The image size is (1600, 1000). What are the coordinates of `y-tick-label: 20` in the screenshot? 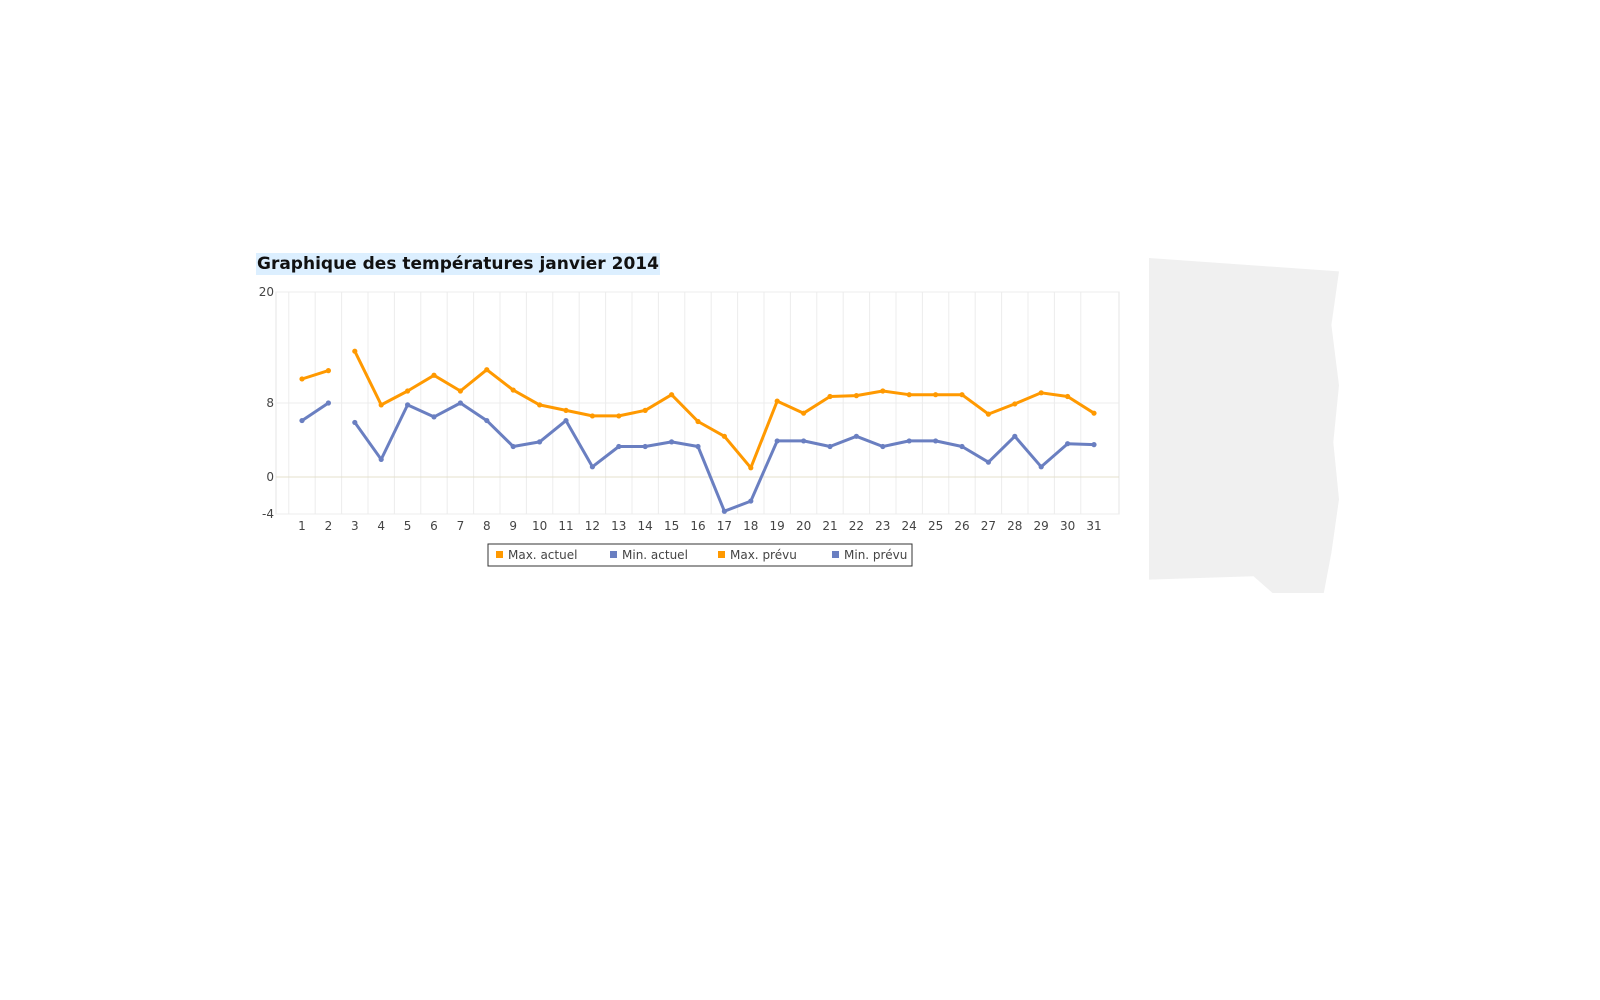 It's located at (266, 292).